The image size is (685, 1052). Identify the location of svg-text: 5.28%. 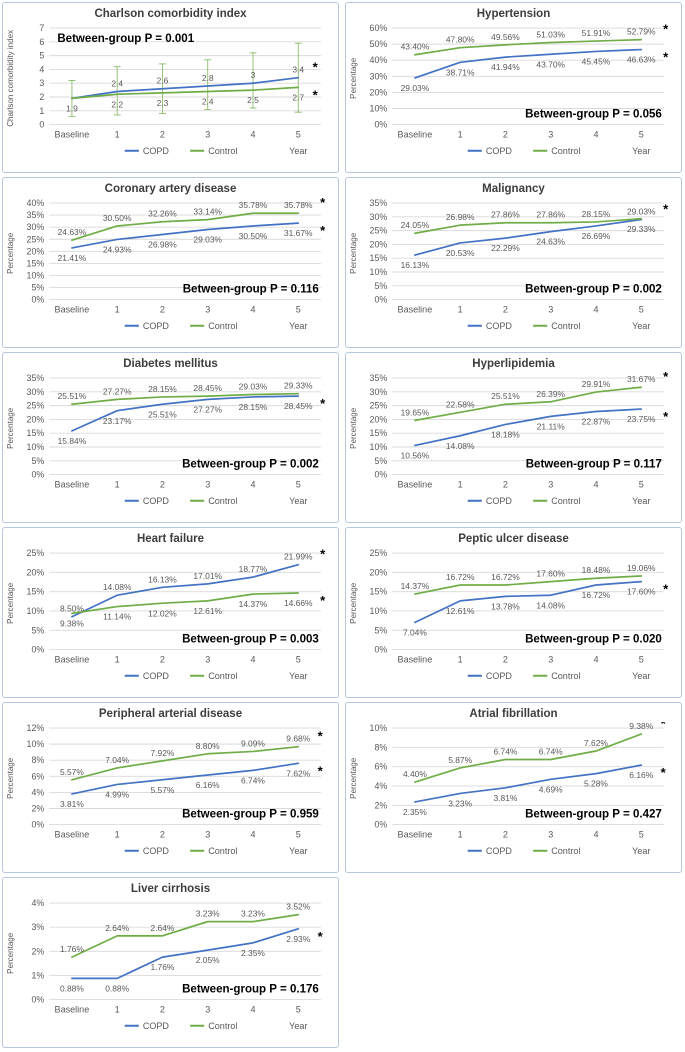
(596, 784).